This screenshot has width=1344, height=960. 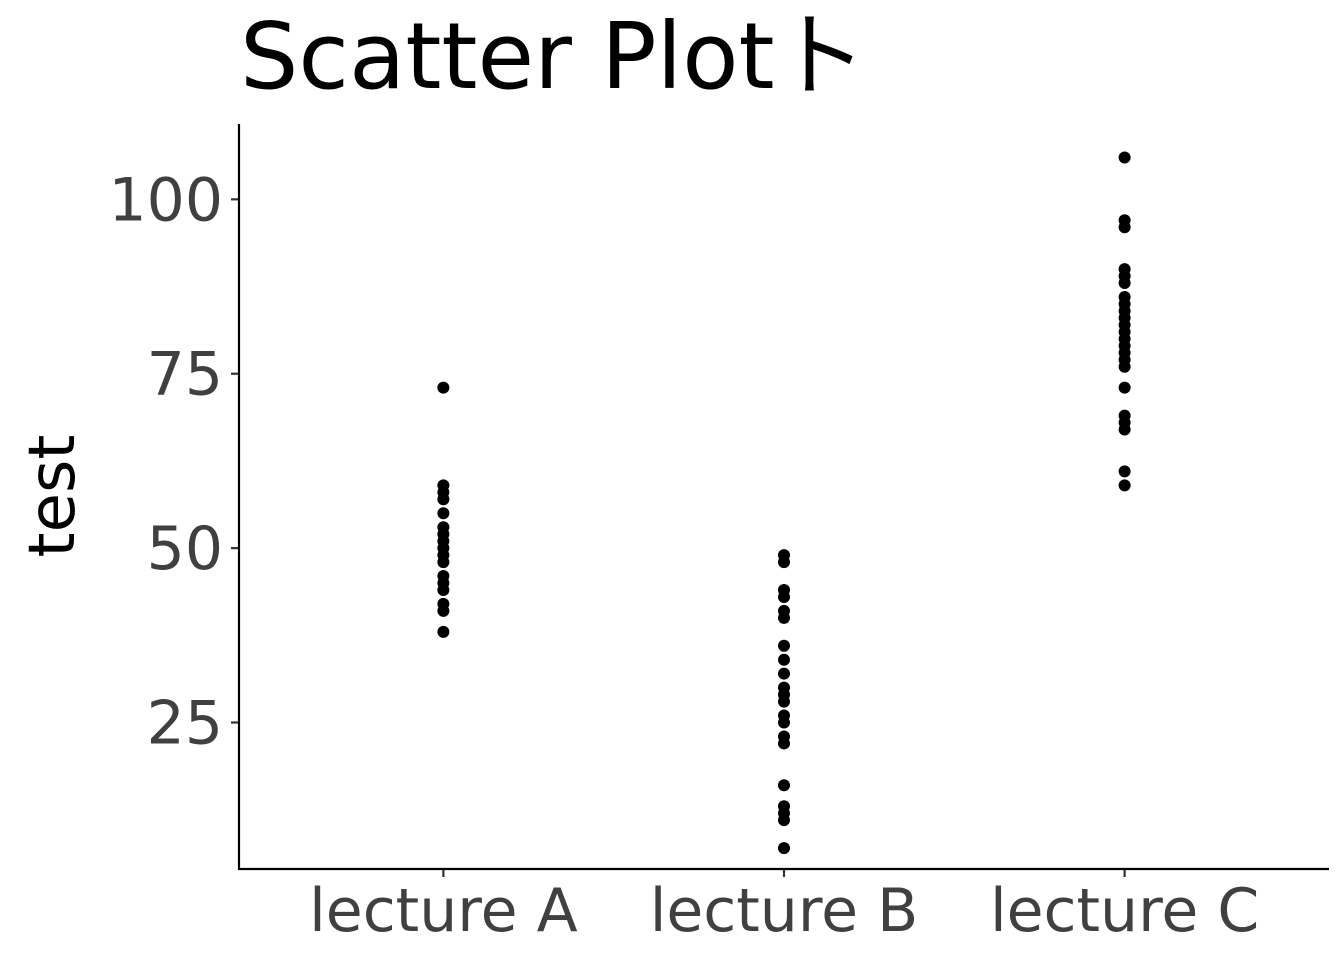 What do you see at coordinates (553, 56) in the screenshot?
I see `chart-title: Scatter Plotト` at bounding box center [553, 56].